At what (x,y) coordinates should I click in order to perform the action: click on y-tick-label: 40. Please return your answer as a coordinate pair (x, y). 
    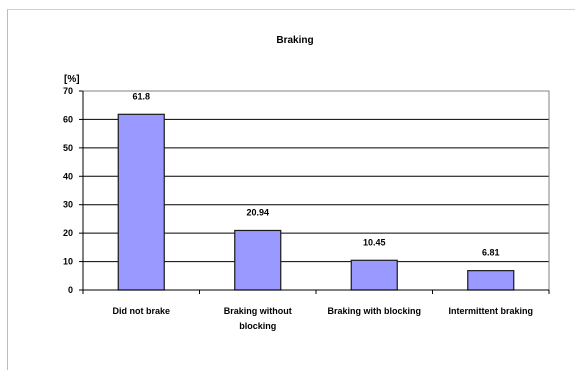
    Looking at the image, I should click on (68, 176).